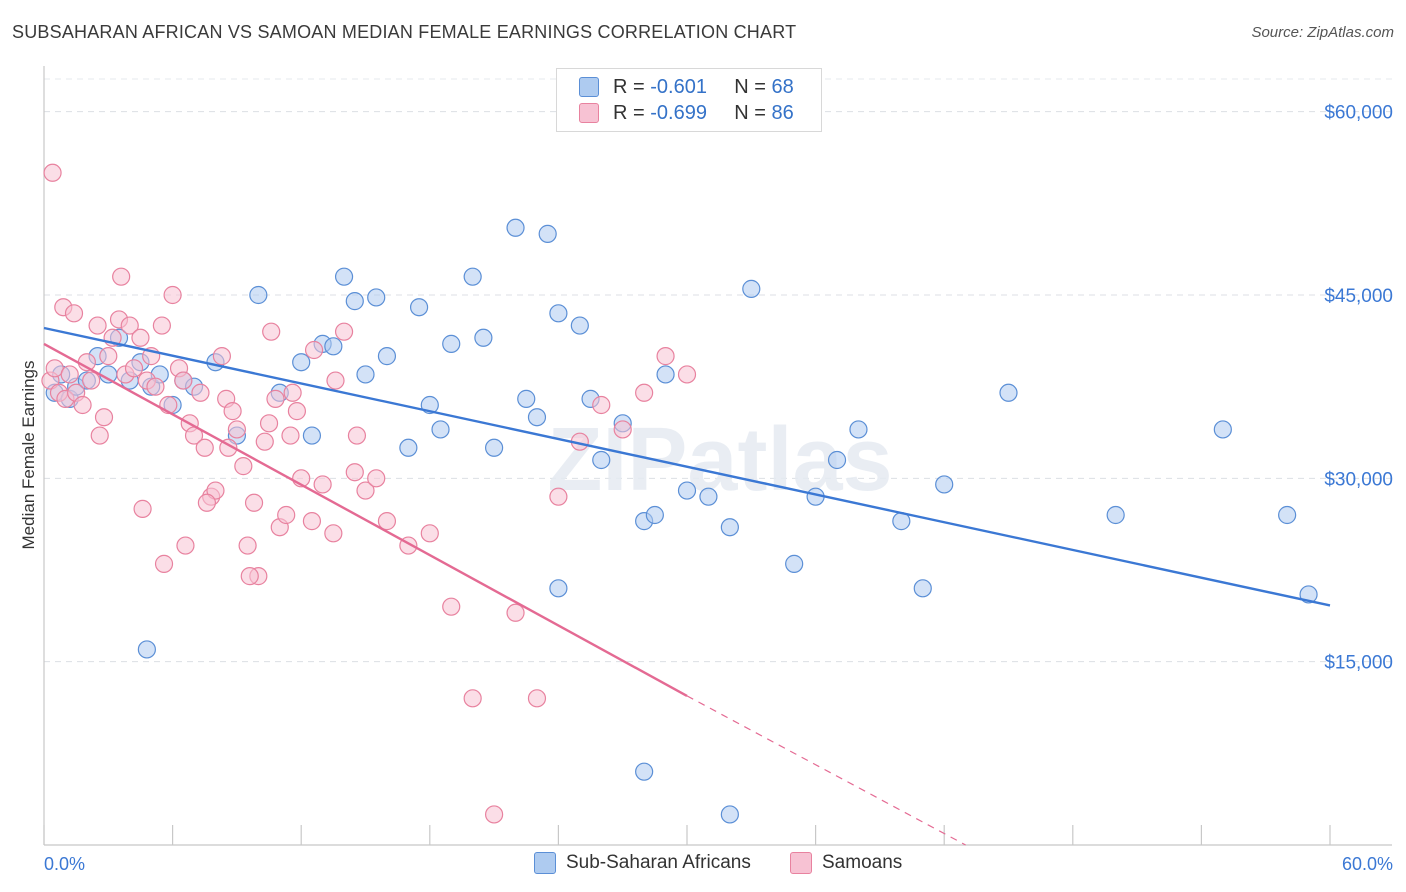 This screenshot has width=1406, height=892. Describe the element at coordinates (545, 863) in the screenshot. I see `bottom-legend-swatch-blue` at that location.